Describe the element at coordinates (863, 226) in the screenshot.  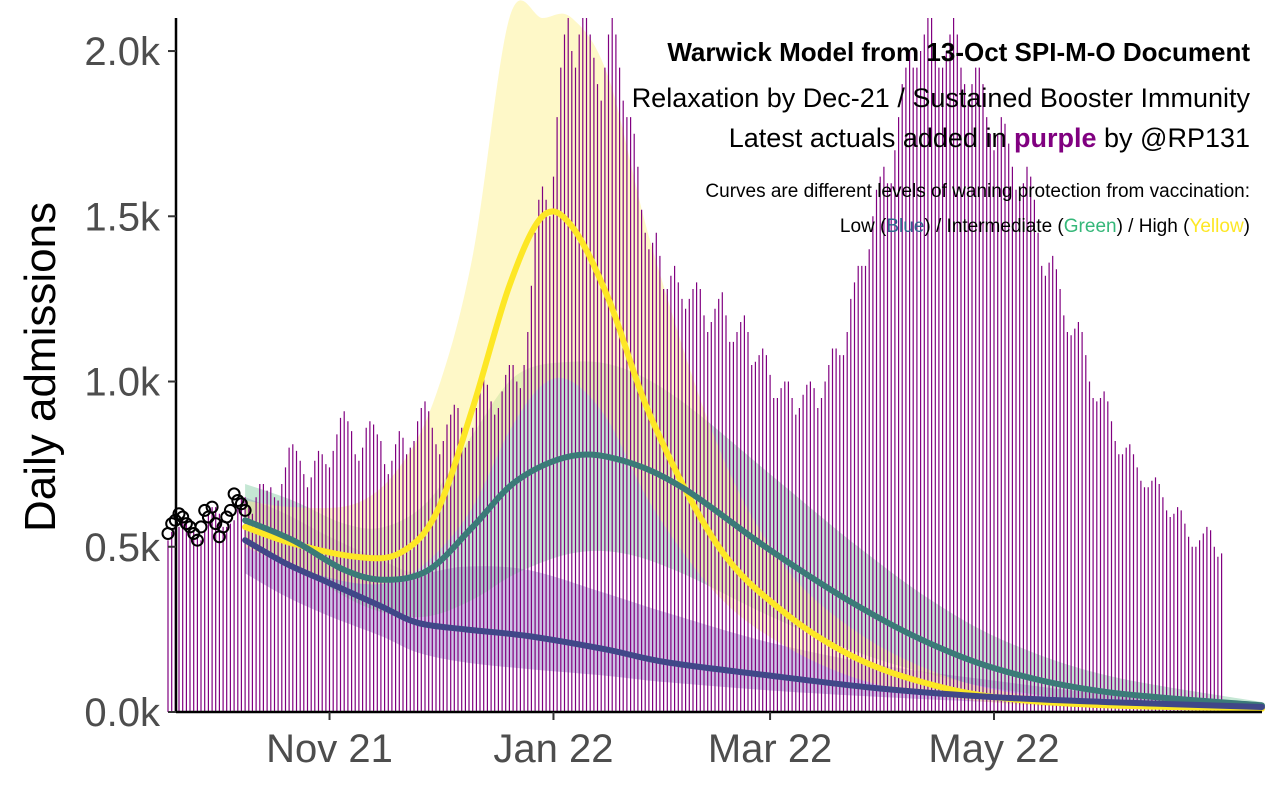
I see `note-low-prefix: Low (` at that location.